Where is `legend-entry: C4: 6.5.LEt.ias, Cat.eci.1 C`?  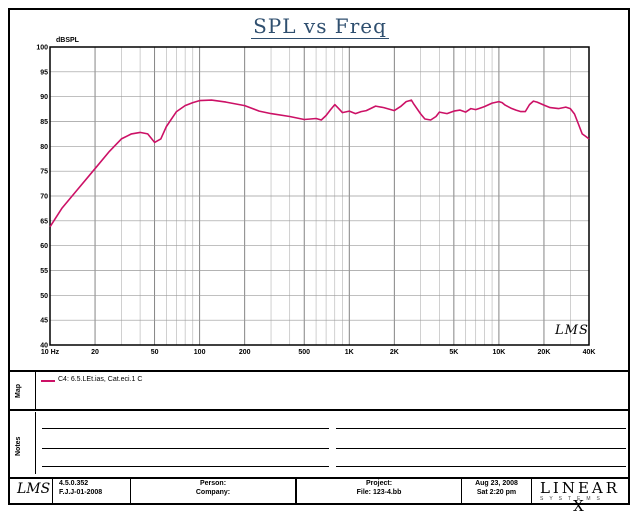 legend-entry: C4: 6.5.LEt.ias, Cat.eci.1 C is located at coordinates (100, 379).